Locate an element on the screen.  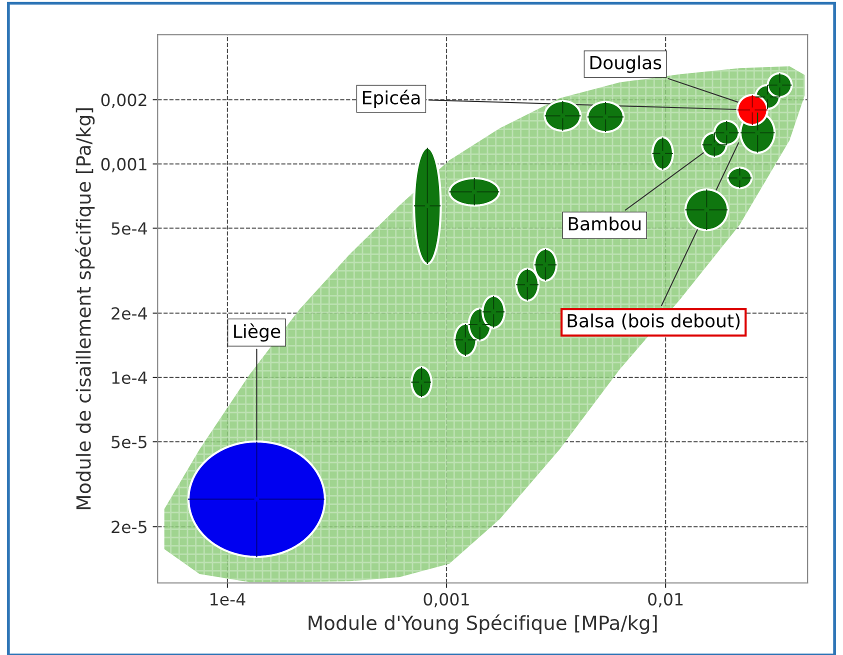
y-tick-label: 1e-4 is located at coordinates (129, 378).